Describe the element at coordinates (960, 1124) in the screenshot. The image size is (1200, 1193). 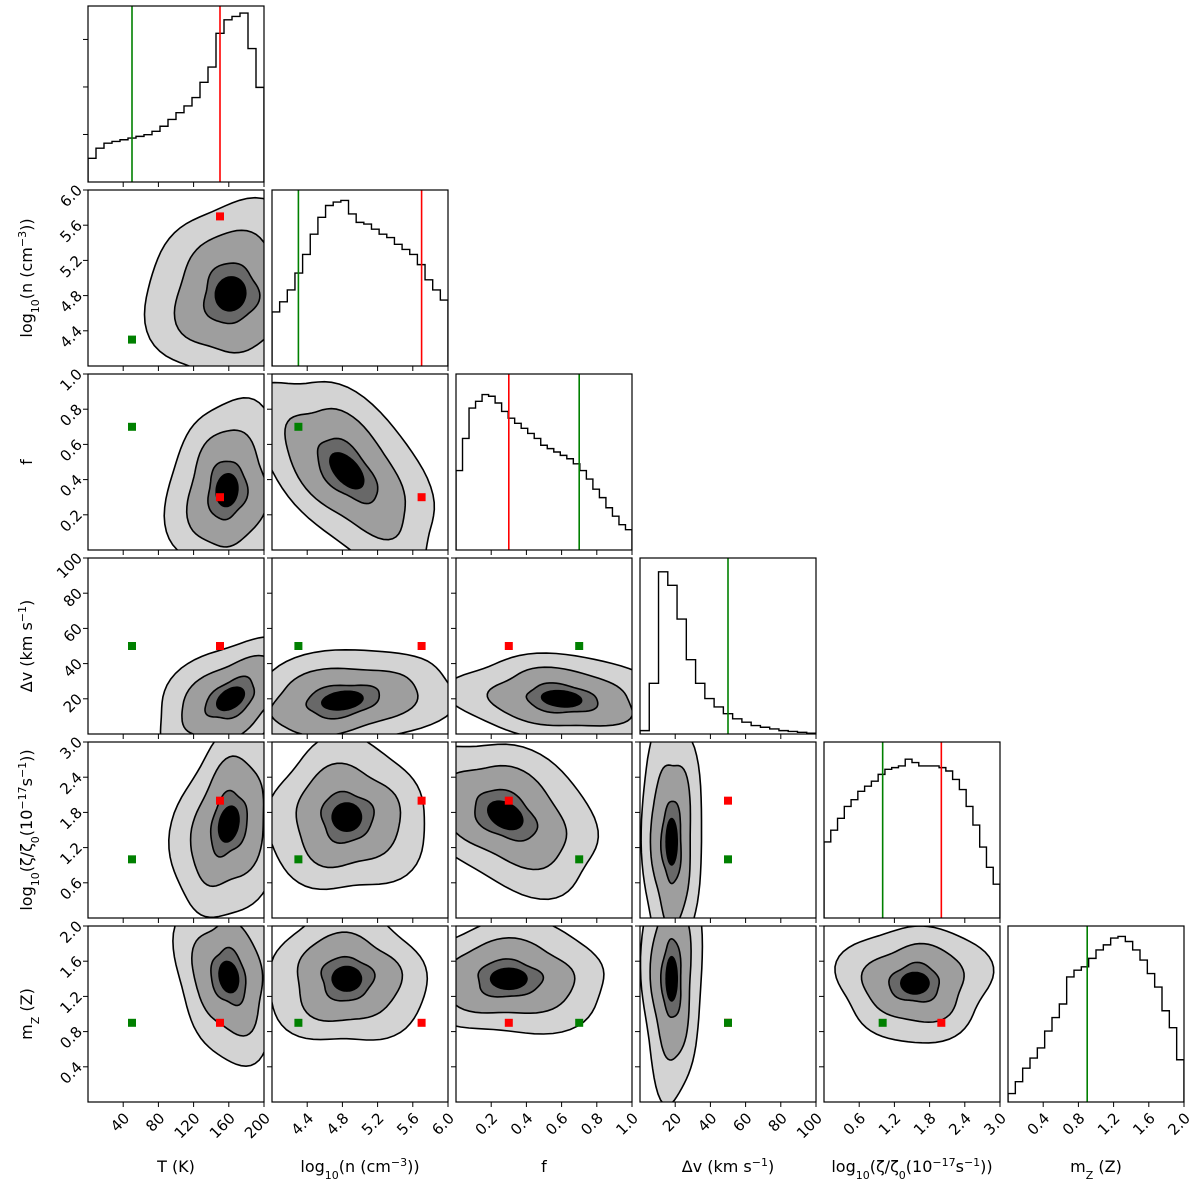
I see `x-tick-label: 2.4` at that location.